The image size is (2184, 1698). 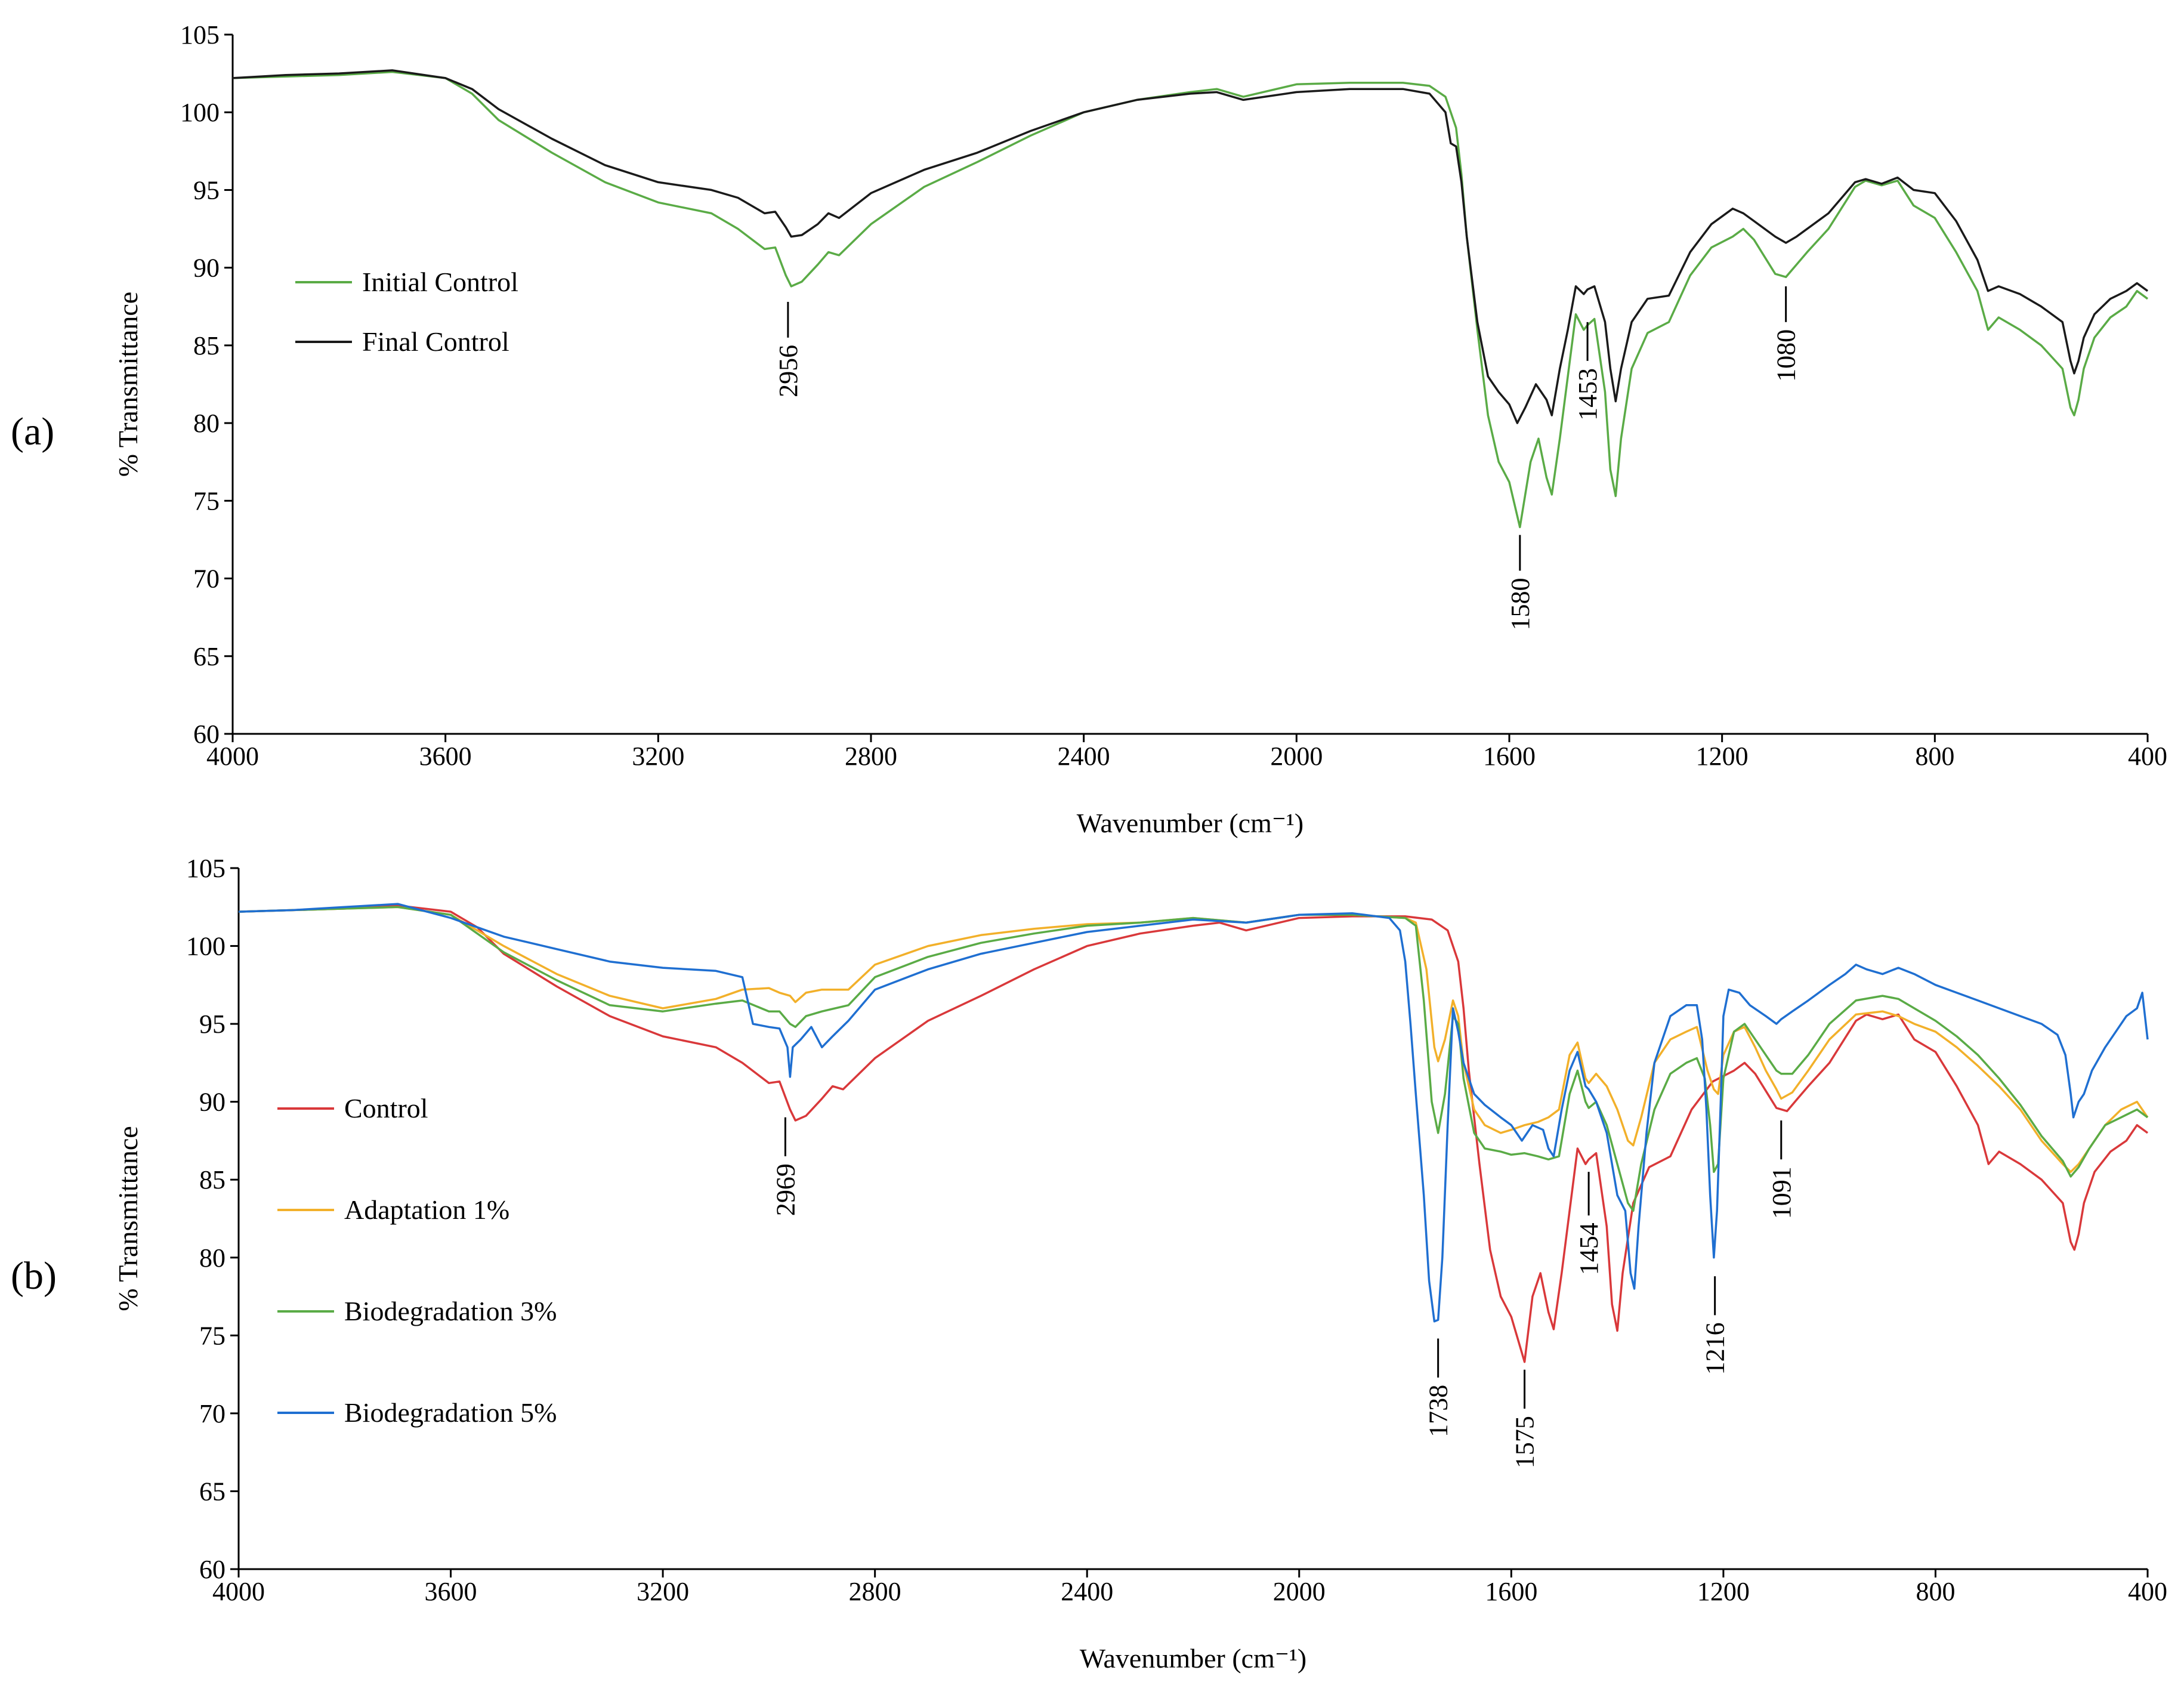 What do you see at coordinates (1520, 604) in the screenshot?
I see `peak-label: 1580` at bounding box center [1520, 604].